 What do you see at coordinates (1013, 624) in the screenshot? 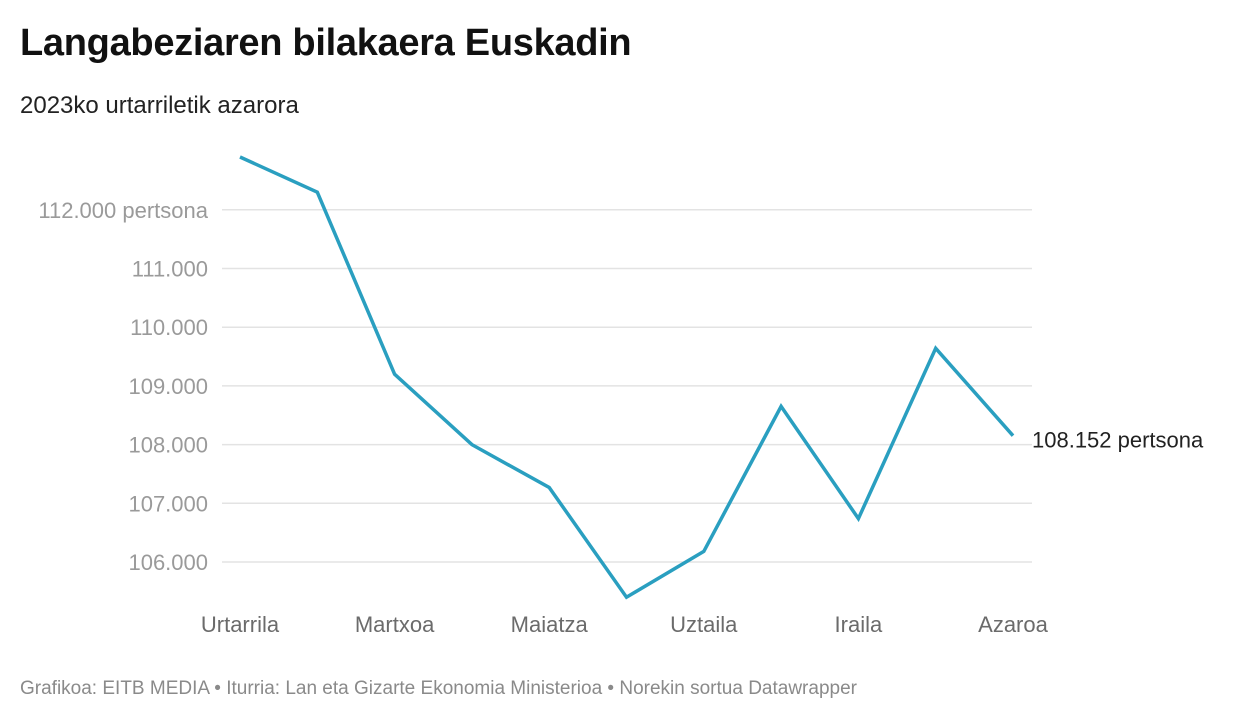
I see `x-tick-label: Azaroa` at bounding box center [1013, 624].